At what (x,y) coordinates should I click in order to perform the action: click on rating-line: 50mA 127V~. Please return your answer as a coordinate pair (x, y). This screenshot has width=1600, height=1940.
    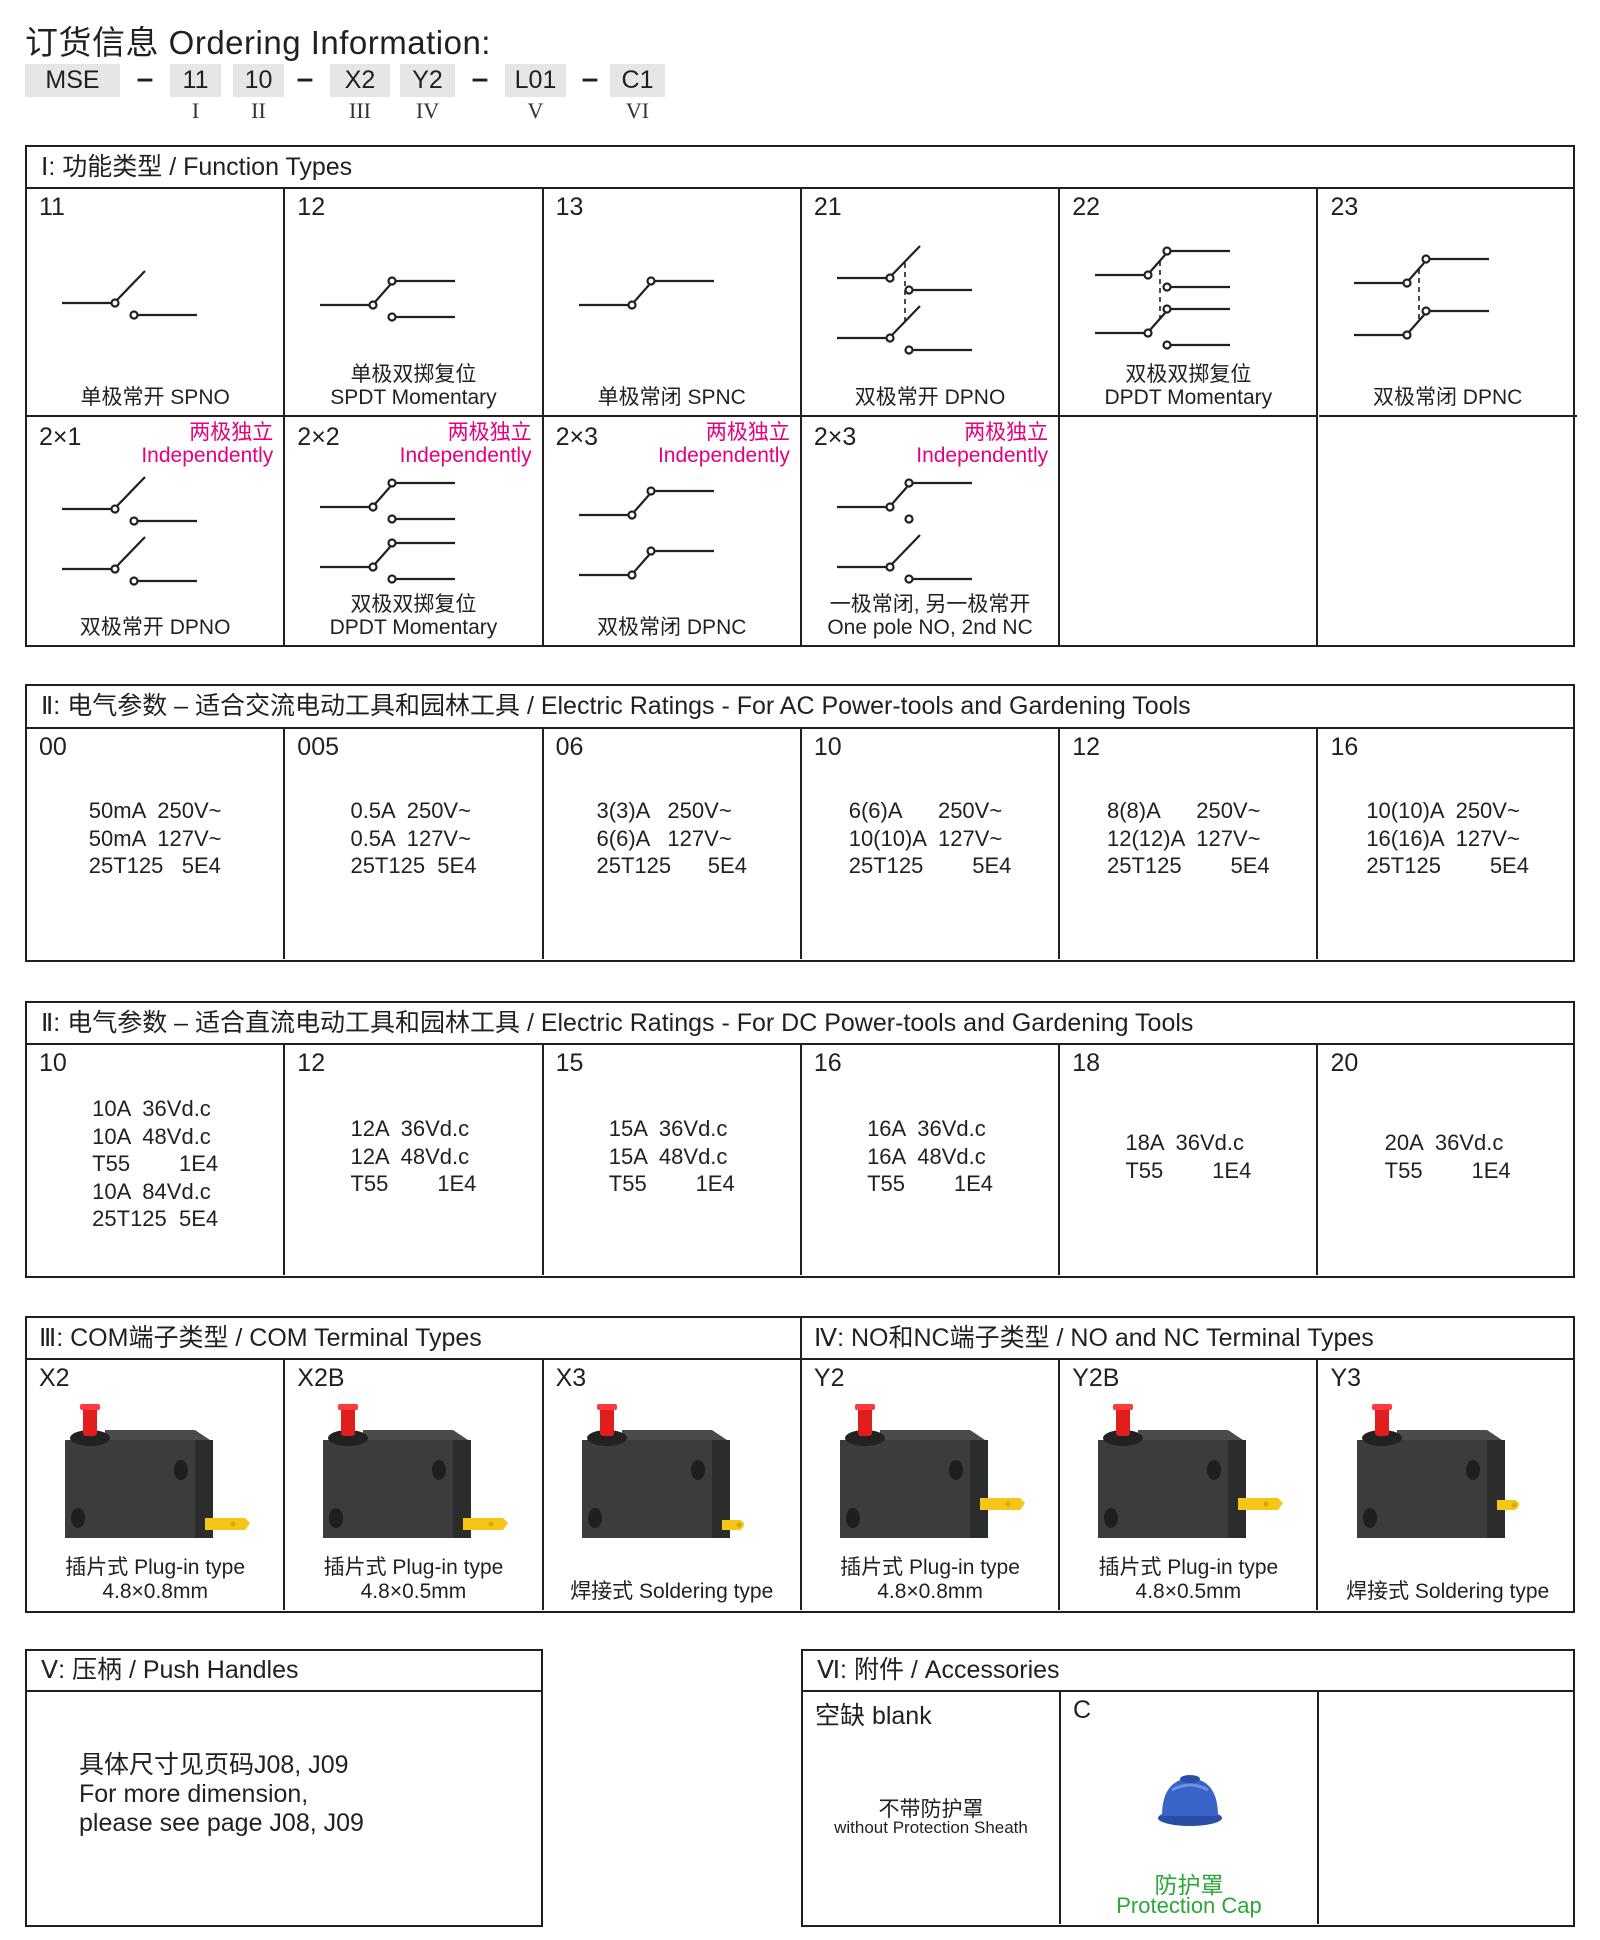
    Looking at the image, I should click on (155, 838).